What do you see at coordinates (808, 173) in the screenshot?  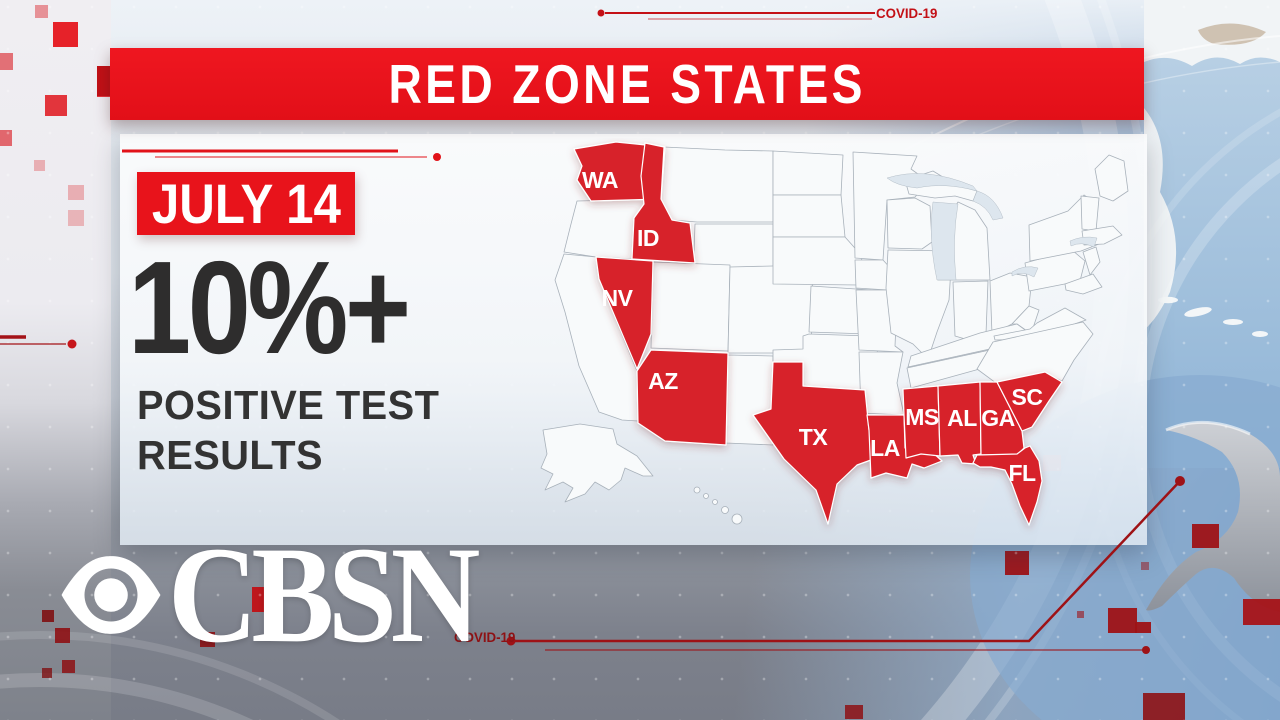 I see `state-nd` at bounding box center [808, 173].